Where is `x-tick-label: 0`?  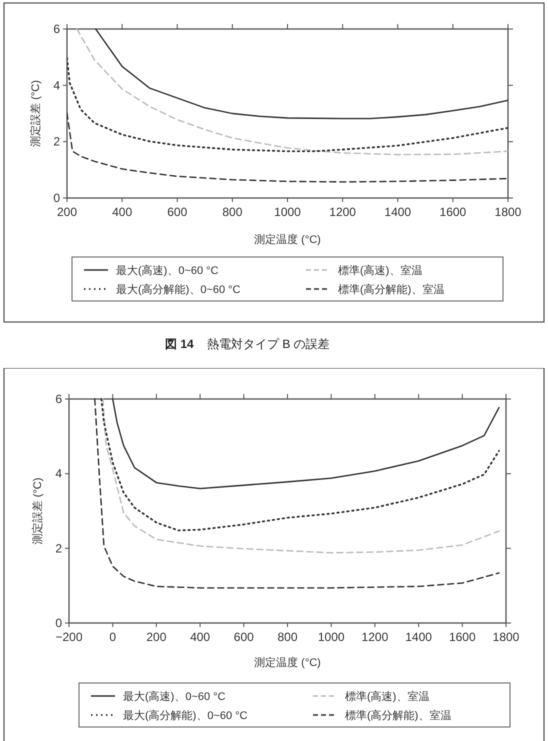 x-tick-label: 0 is located at coordinates (112, 637).